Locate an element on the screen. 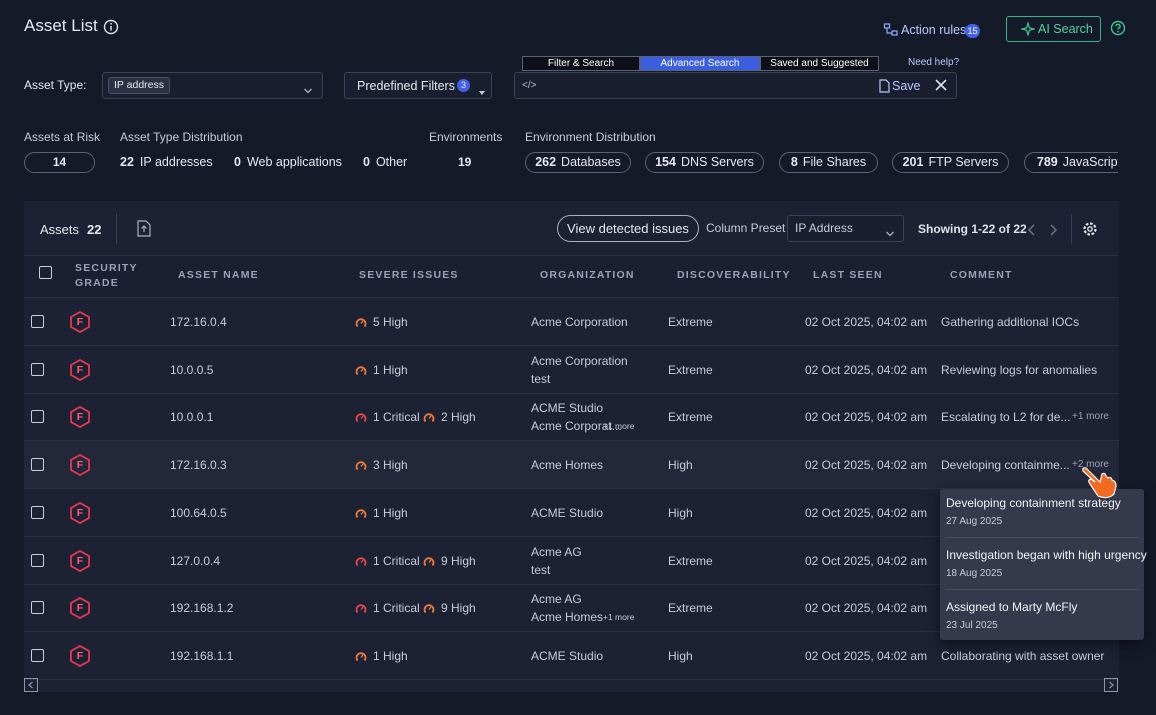 This screenshot has height=715, width=1156. asset-type-chip: IP address is located at coordinates (139, 85).